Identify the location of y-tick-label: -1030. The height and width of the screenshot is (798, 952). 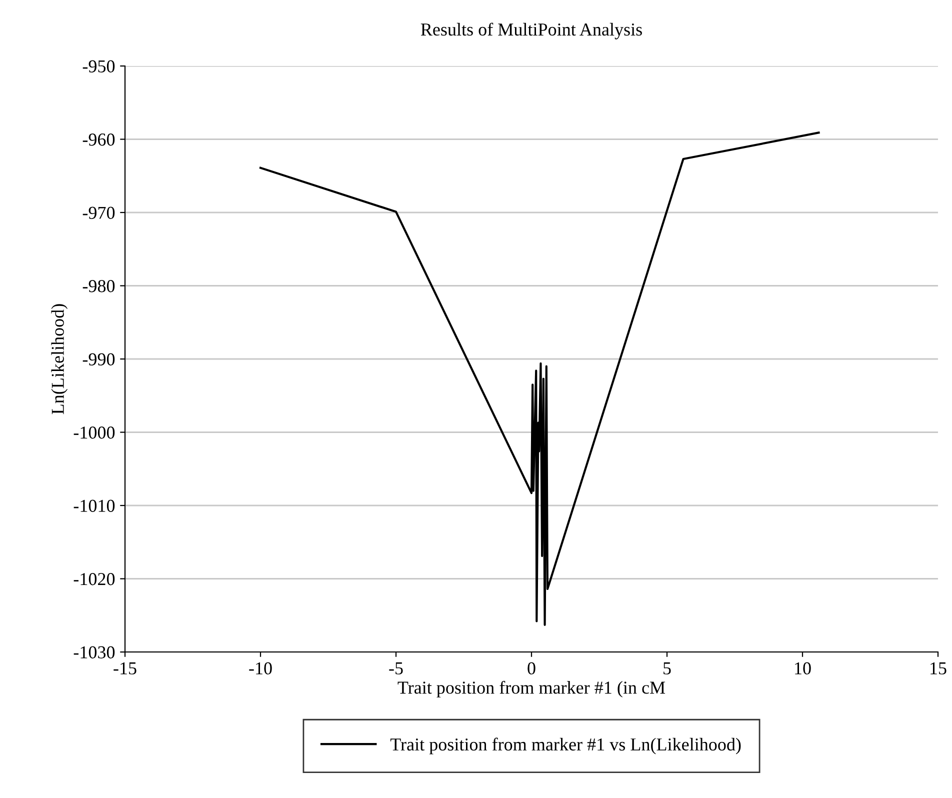
(94, 652).